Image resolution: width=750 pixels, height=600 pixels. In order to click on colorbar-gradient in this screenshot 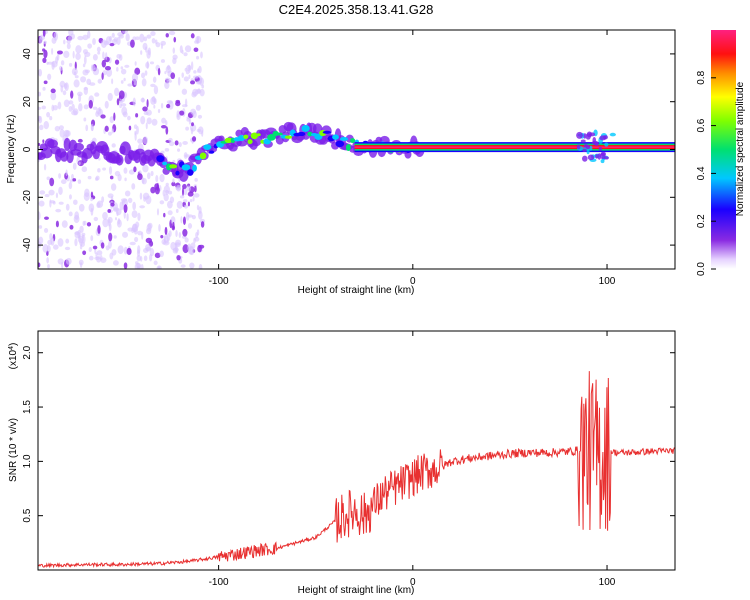, I will do `click(723, 149)`.